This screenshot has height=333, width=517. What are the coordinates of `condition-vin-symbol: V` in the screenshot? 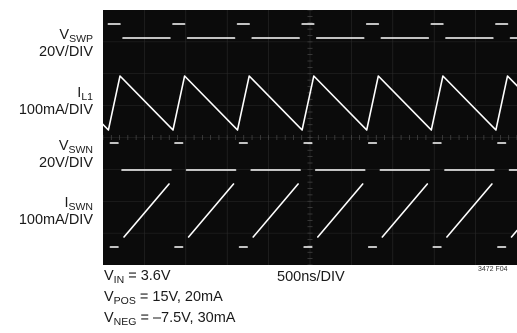 It's located at (109, 276).